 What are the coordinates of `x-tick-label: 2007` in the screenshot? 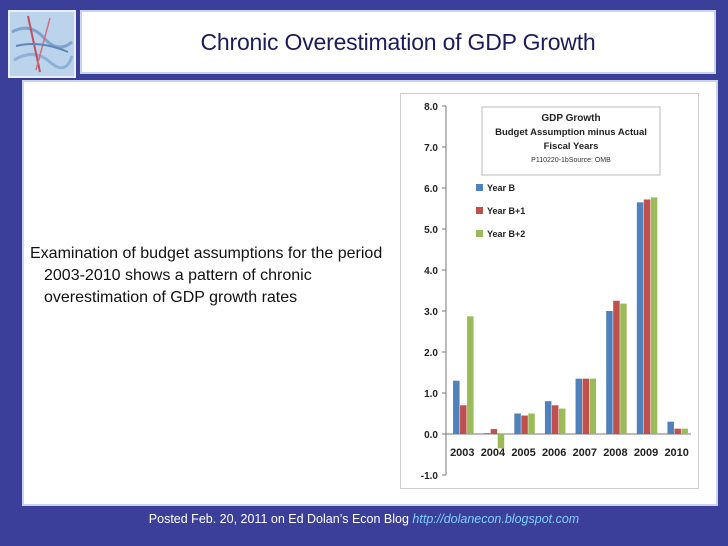 It's located at (585, 453).